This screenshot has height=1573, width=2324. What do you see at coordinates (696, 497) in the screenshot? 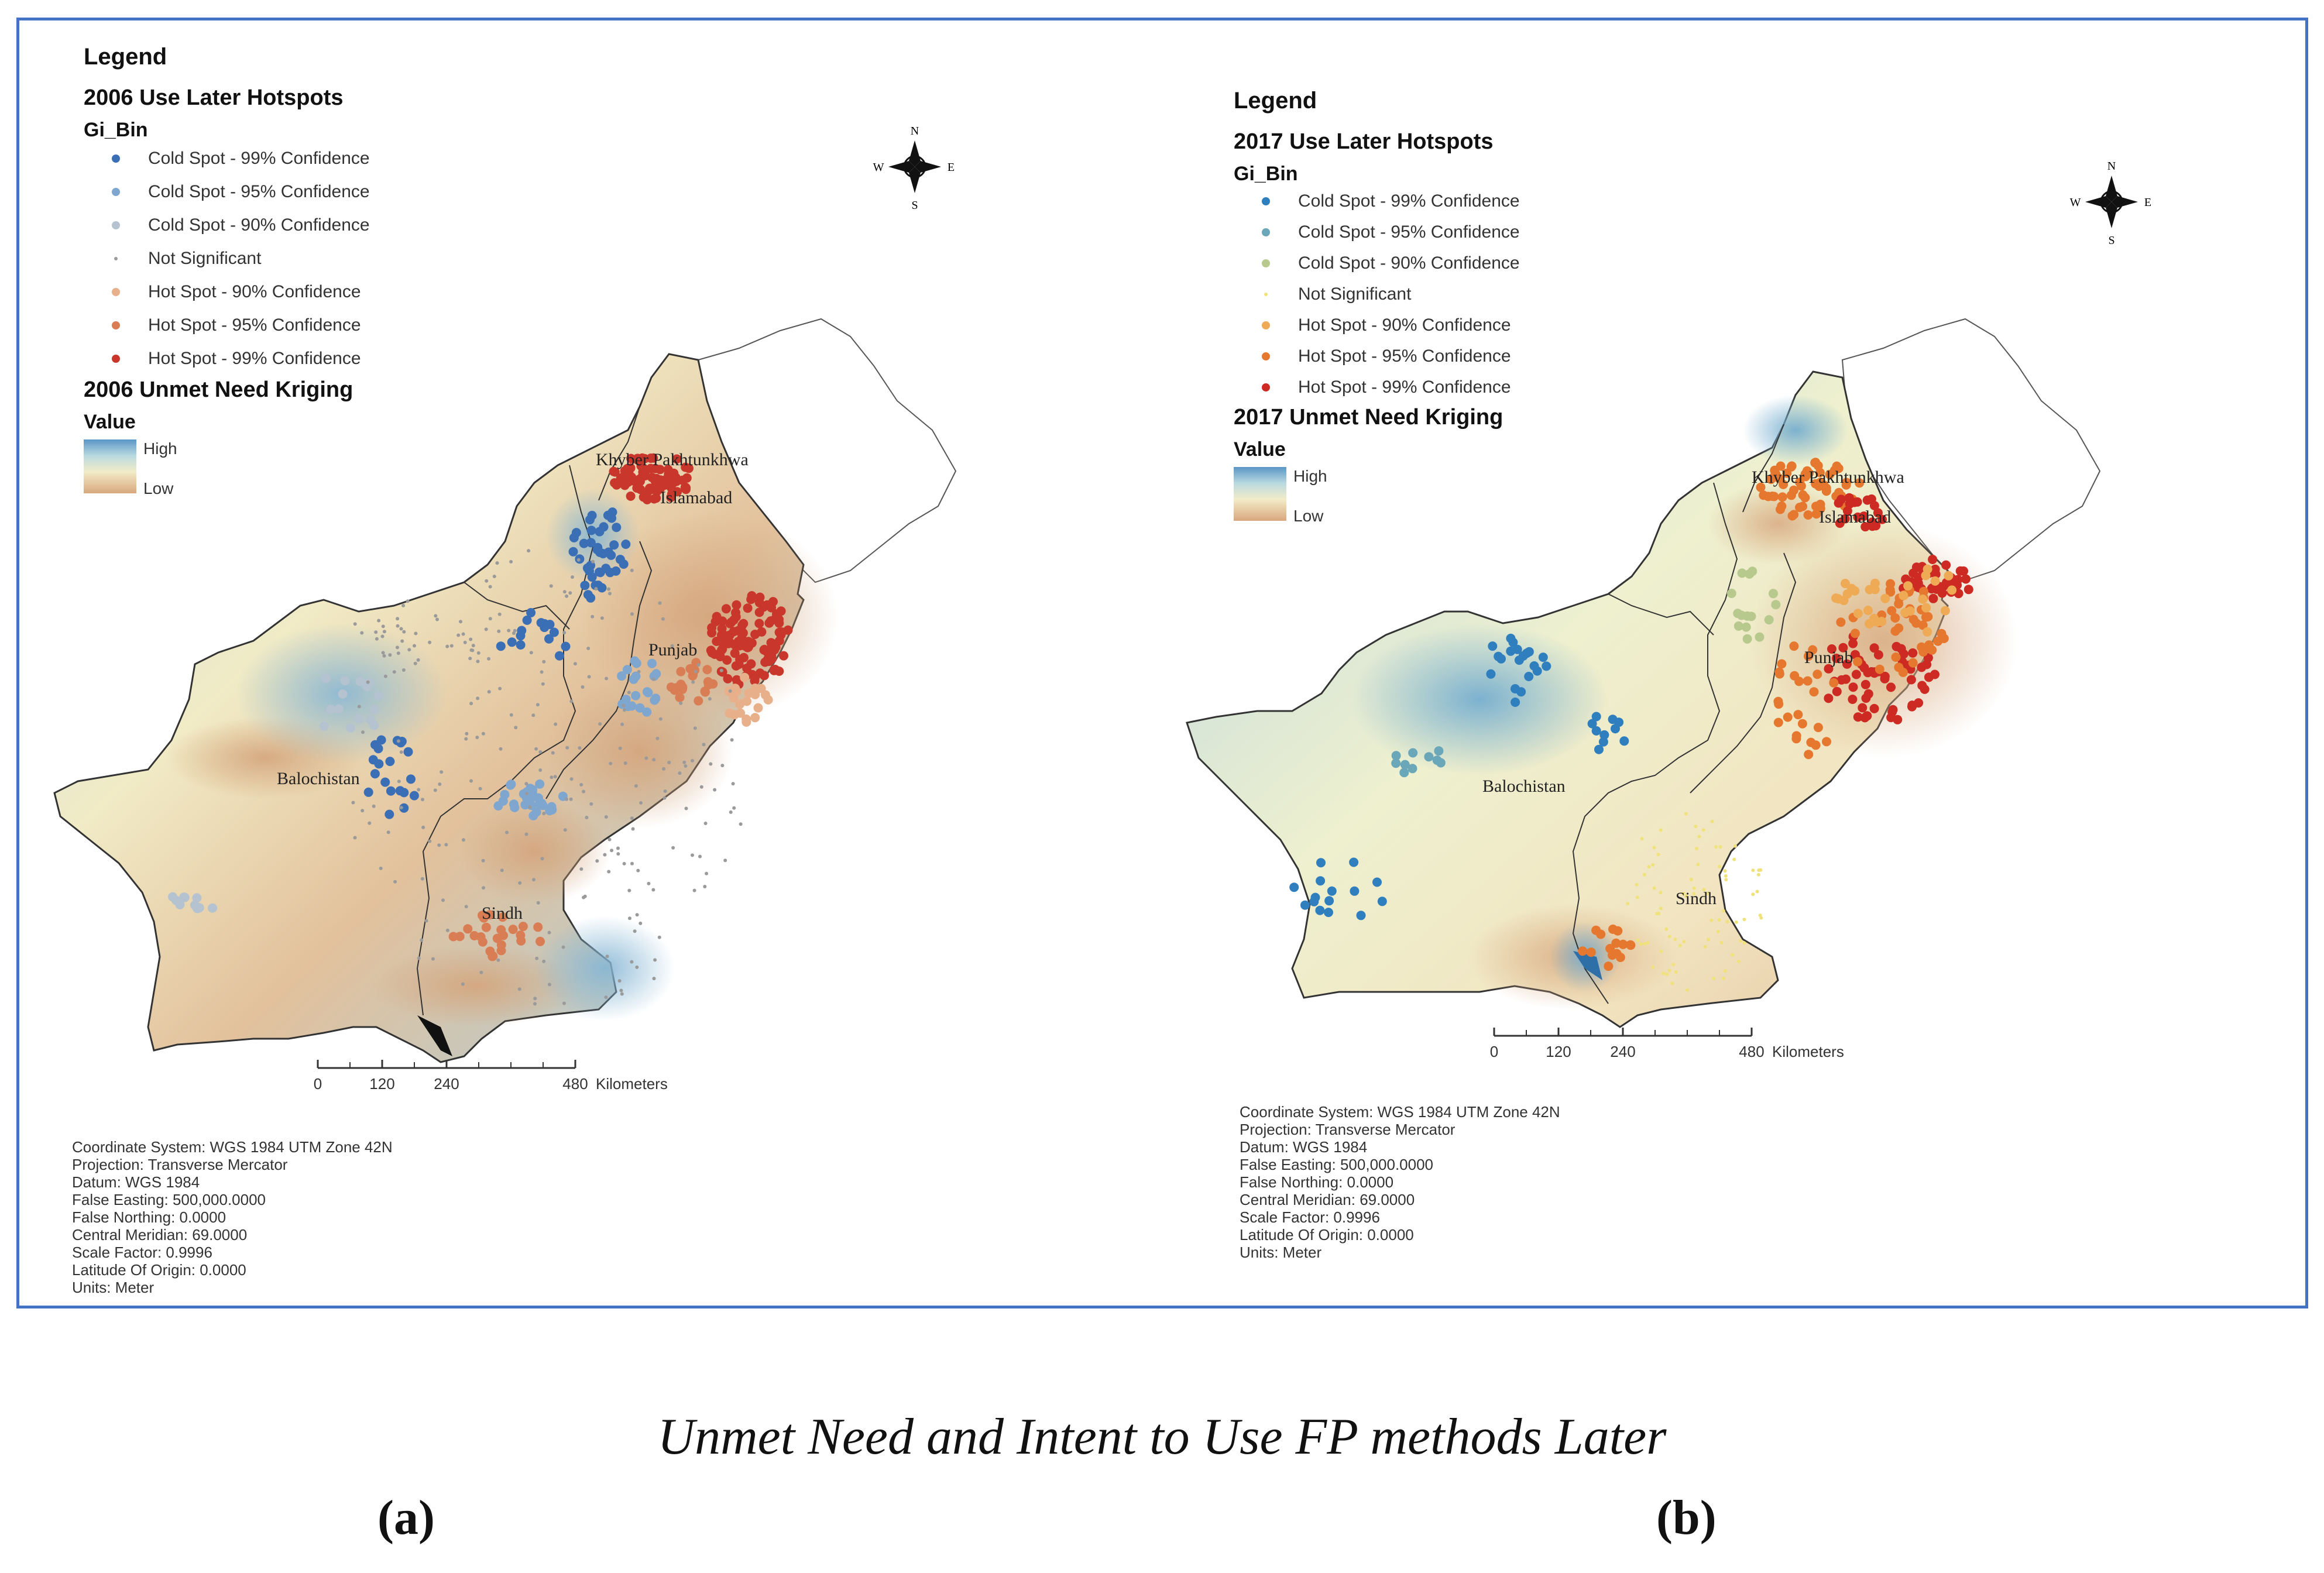
I see `place-label-islamabad: Islamabad` at bounding box center [696, 497].